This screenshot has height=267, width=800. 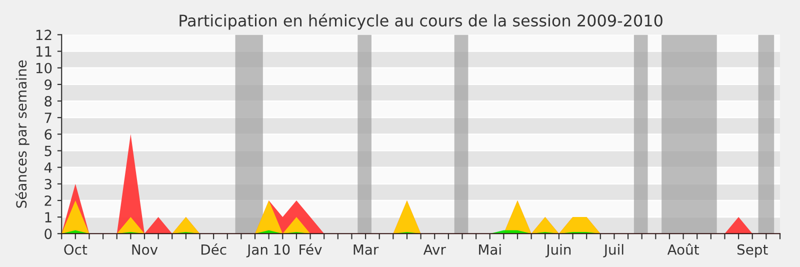 I want to click on x-tick-label: Oct, so click(x=76, y=249).